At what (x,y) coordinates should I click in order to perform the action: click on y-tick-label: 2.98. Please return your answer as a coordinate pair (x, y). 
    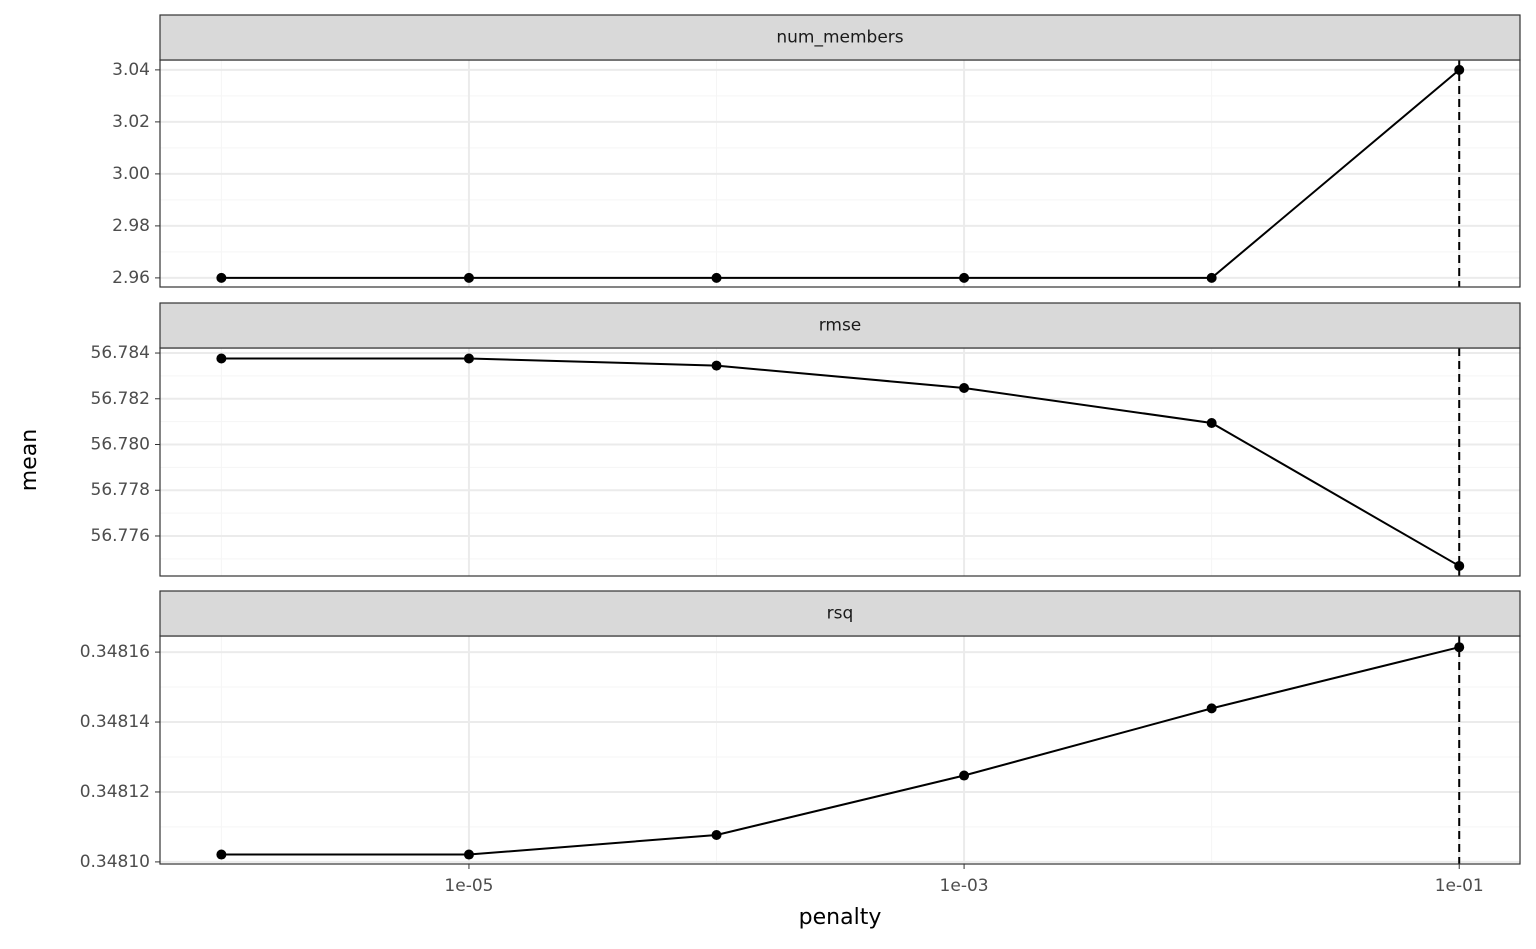
    Looking at the image, I should click on (131, 226).